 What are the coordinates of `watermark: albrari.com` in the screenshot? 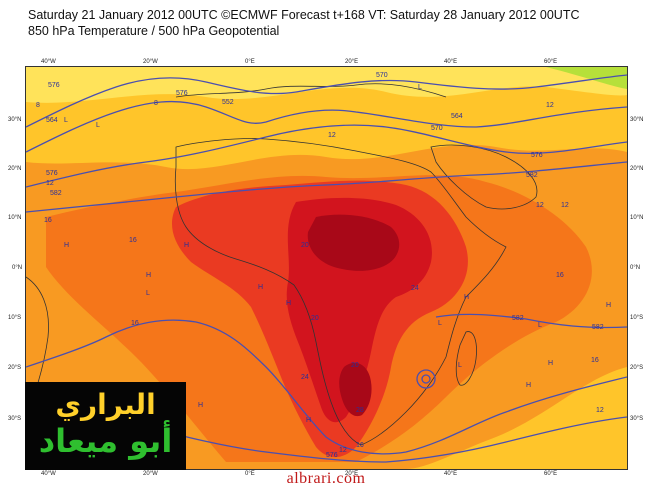 It's located at (326, 478).